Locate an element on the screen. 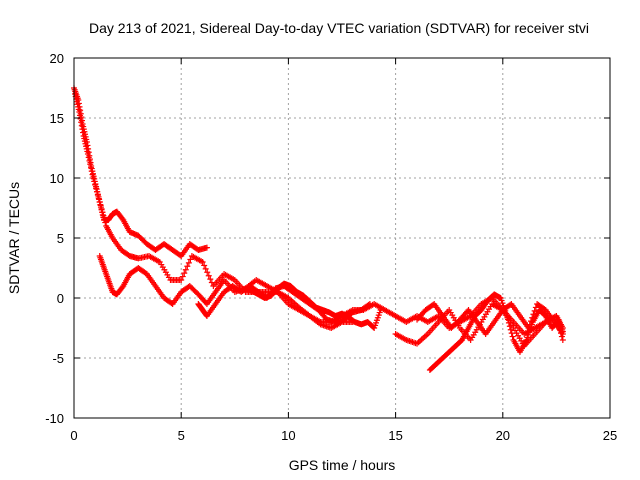  x-tick-label: 25 is located at coordinates (610, 435).